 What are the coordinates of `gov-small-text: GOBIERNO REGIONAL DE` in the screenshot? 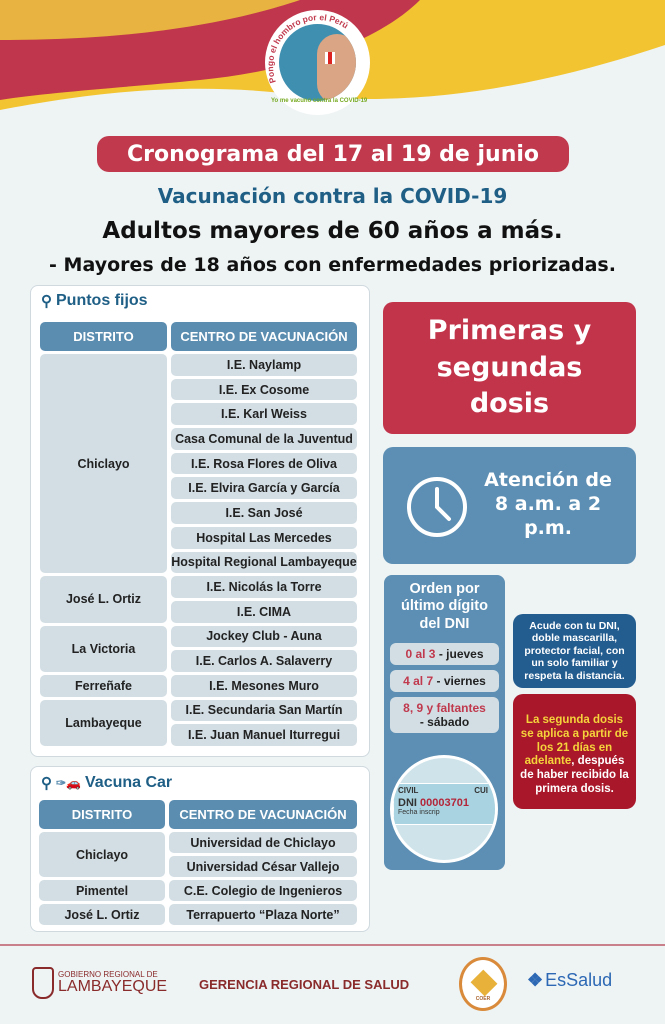 It's located at (108, 974).